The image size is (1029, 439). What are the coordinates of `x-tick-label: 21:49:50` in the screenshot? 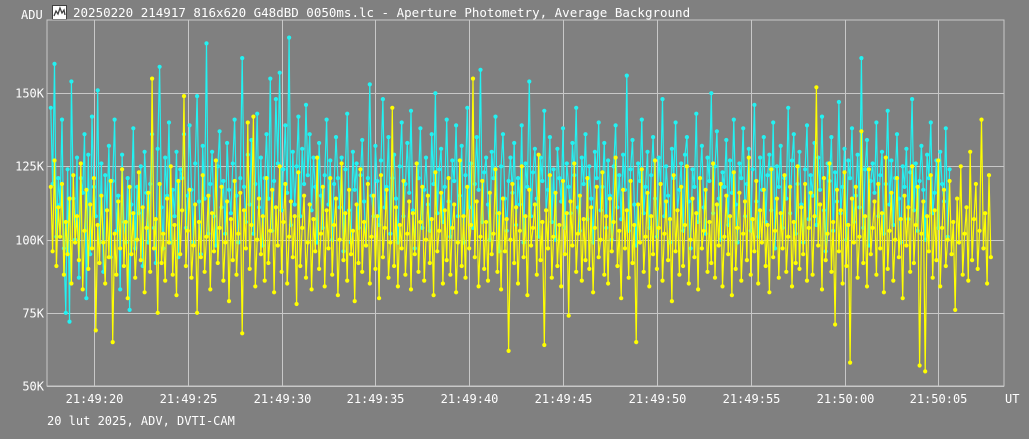 It's located at (658, 399).